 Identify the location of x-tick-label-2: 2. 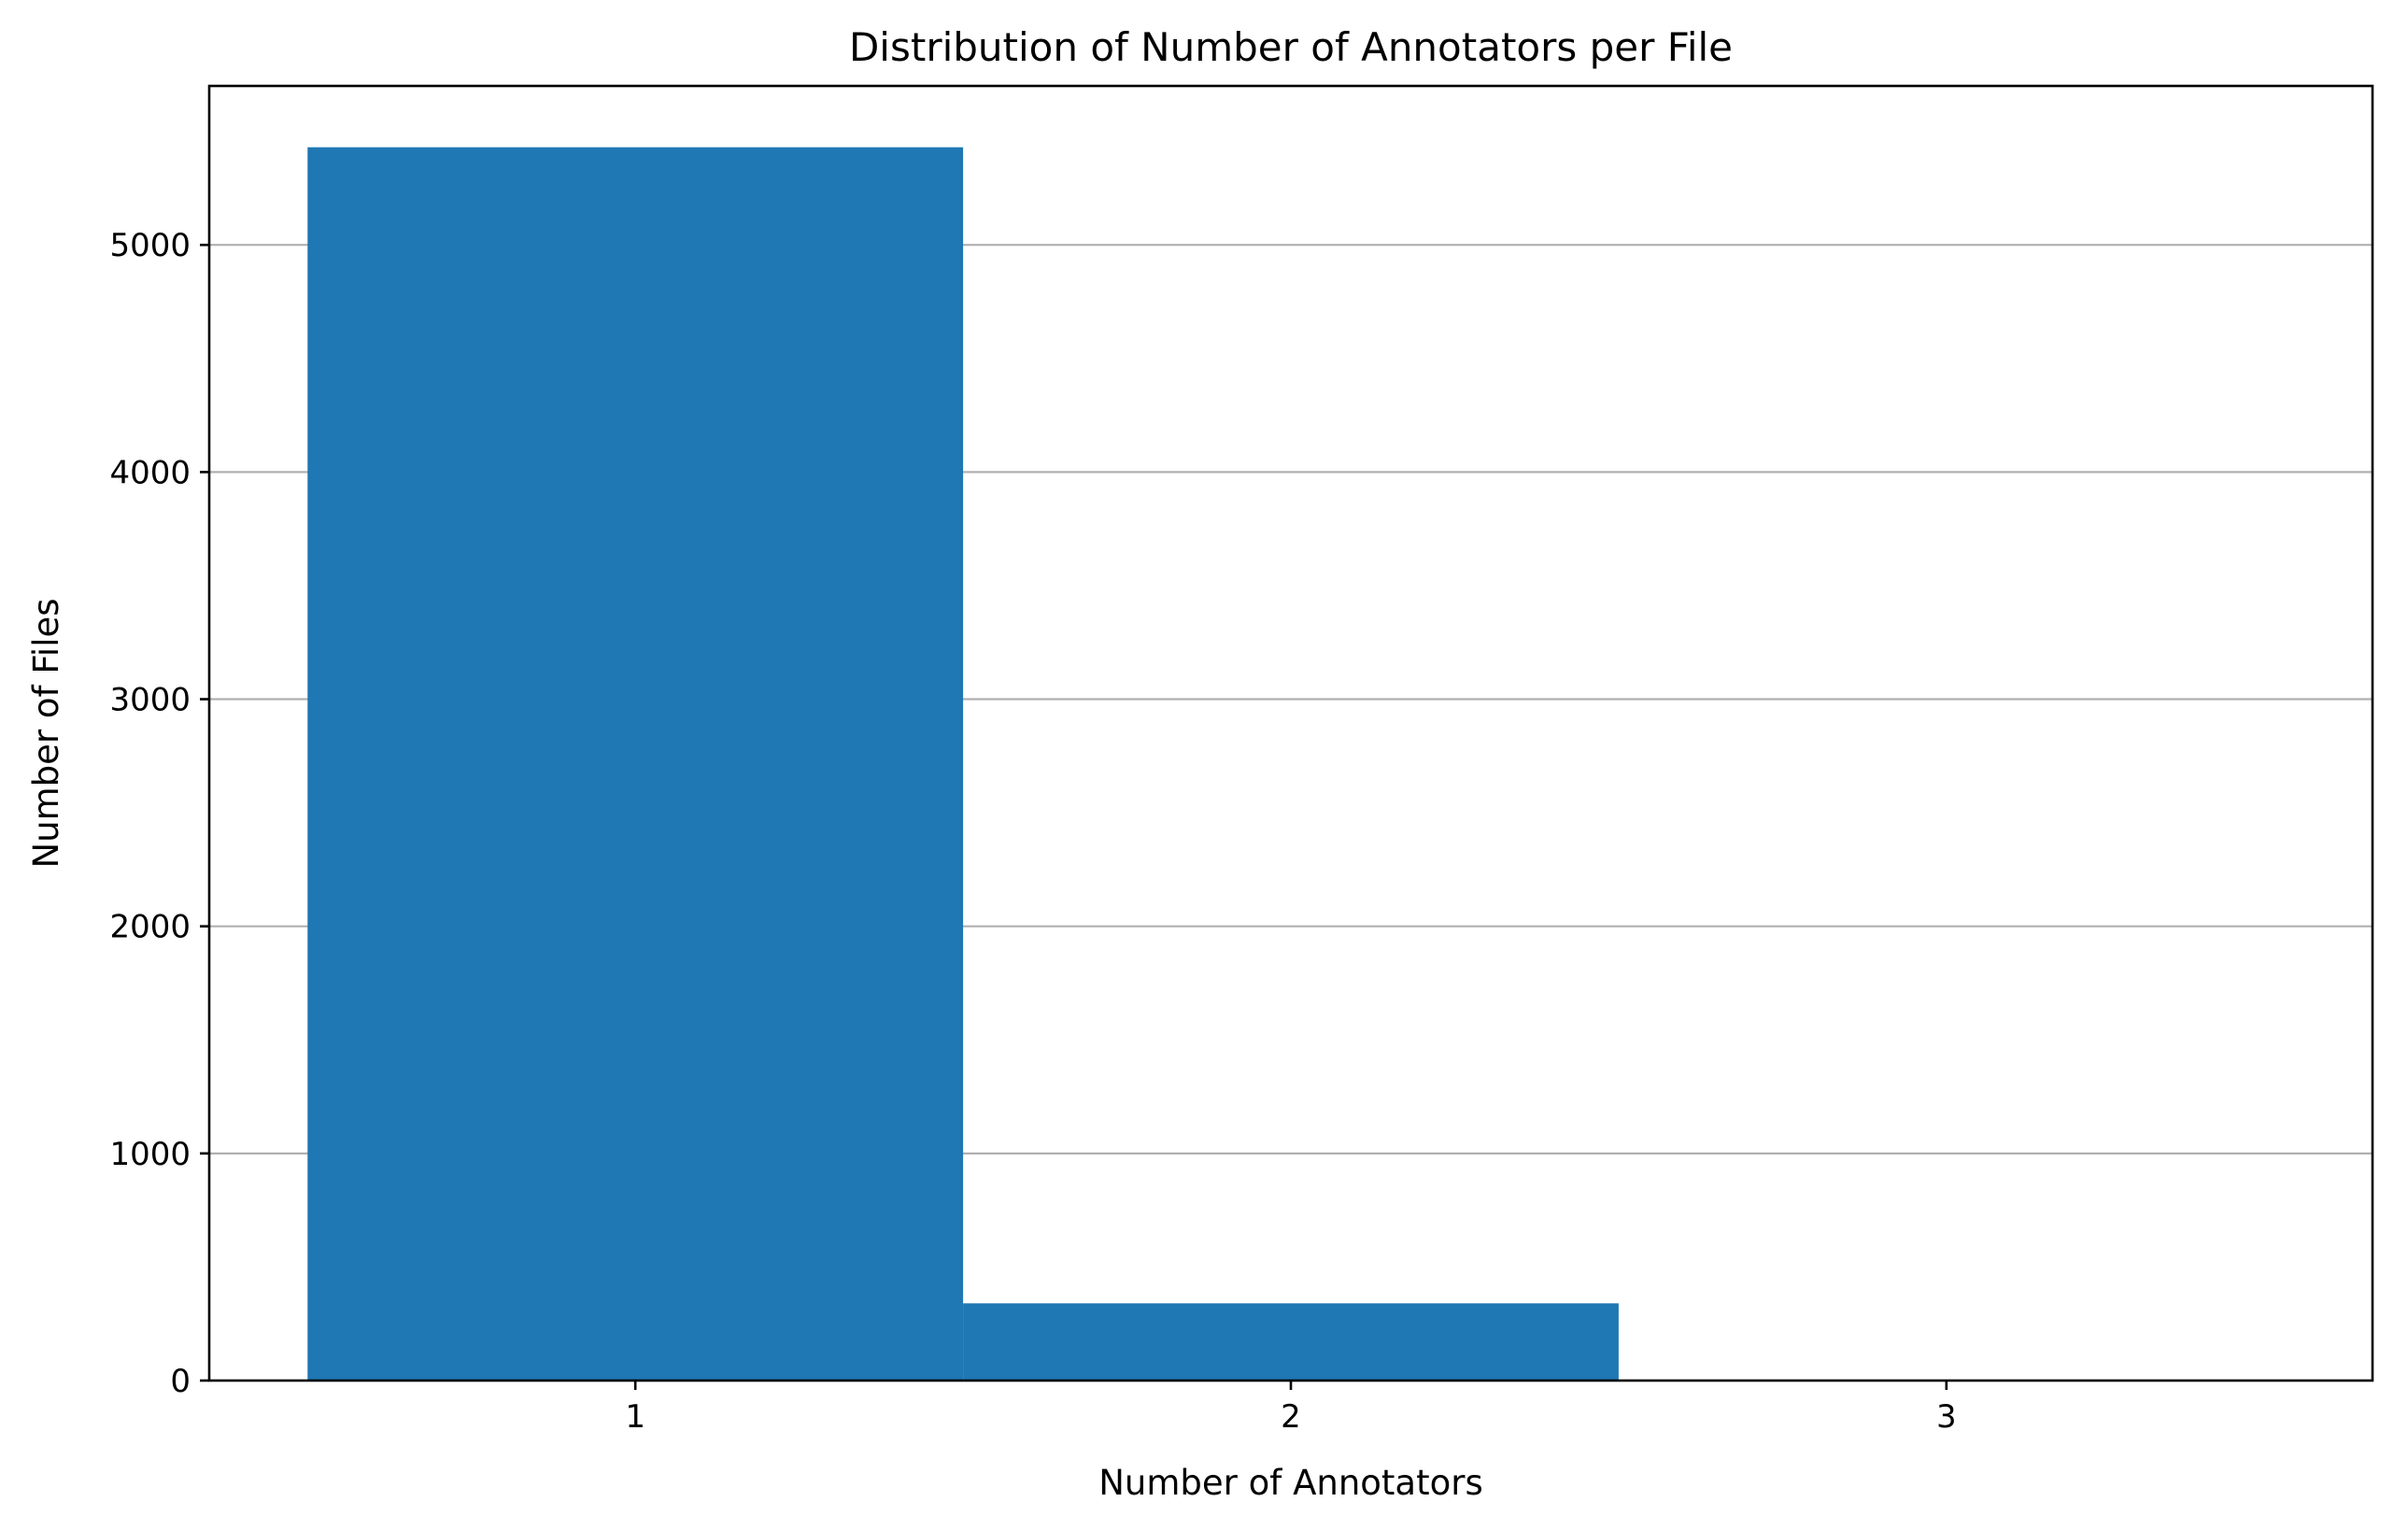
(1291, 1417).